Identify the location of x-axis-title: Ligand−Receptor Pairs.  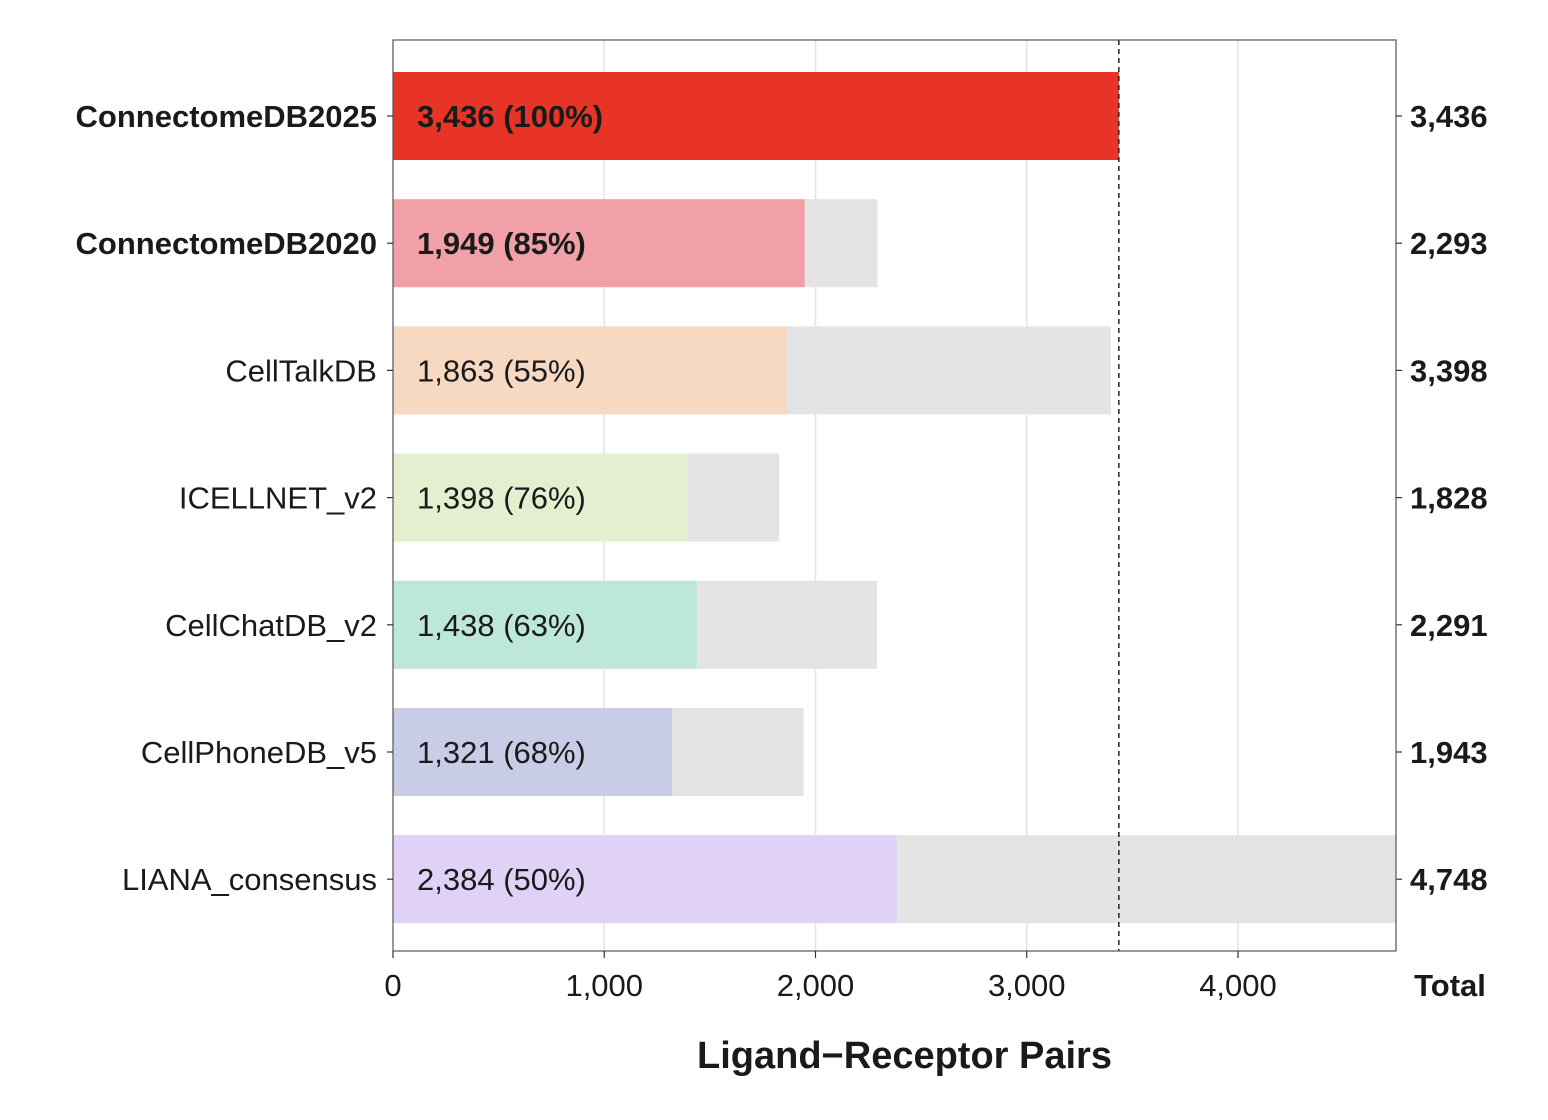
(904, 1056).